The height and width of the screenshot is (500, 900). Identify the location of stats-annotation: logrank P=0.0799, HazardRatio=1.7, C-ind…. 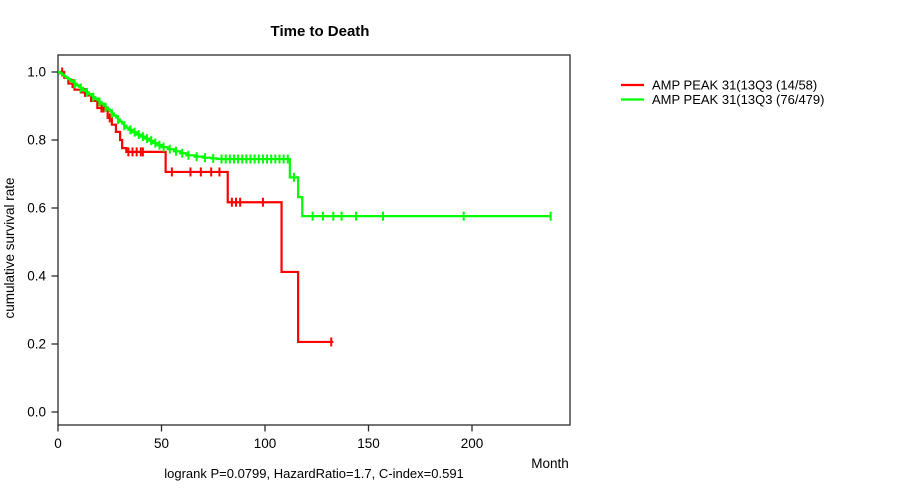
(314, 473).